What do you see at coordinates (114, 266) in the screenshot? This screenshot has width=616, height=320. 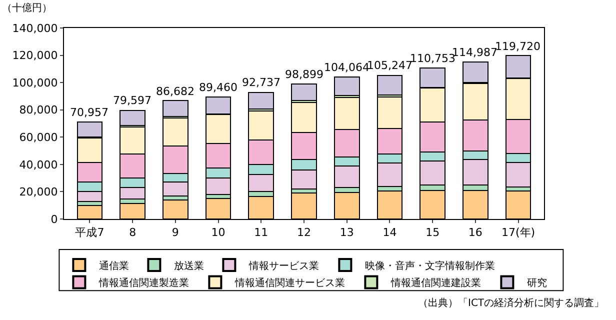 I see `legend-label: 通信業` at bounding box center [114, 266].